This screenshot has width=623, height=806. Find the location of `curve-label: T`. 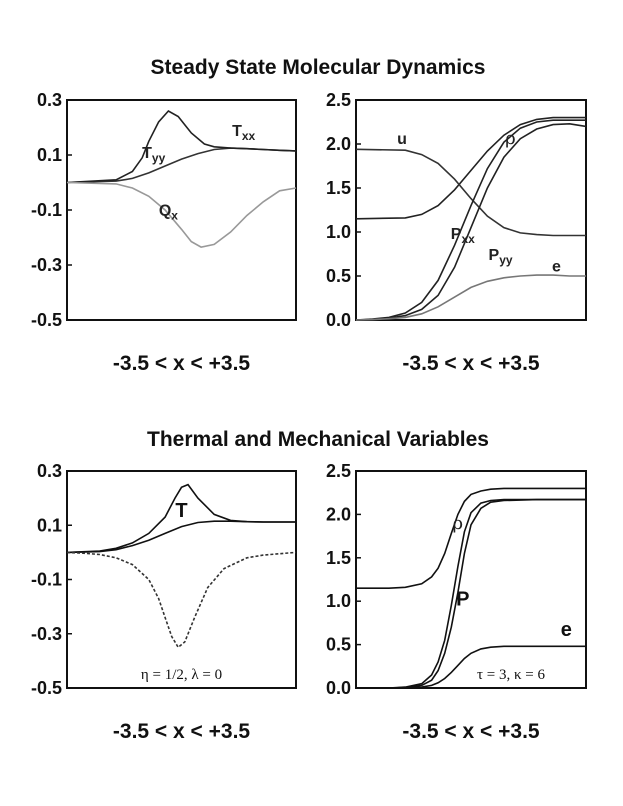

curve-label: T is located at coordinates (181, 511).